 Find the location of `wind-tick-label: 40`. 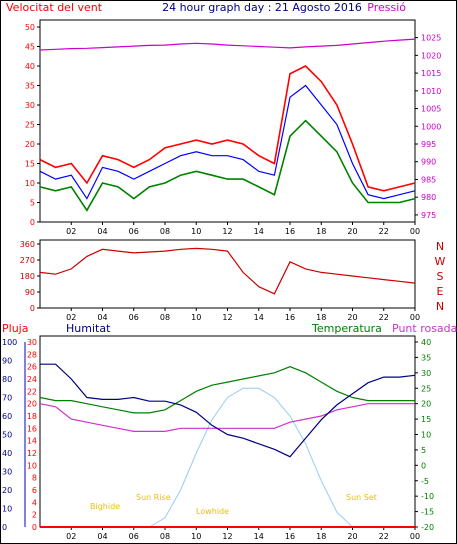

wind-tick-label: 40 is located at coordinates (30, 66).